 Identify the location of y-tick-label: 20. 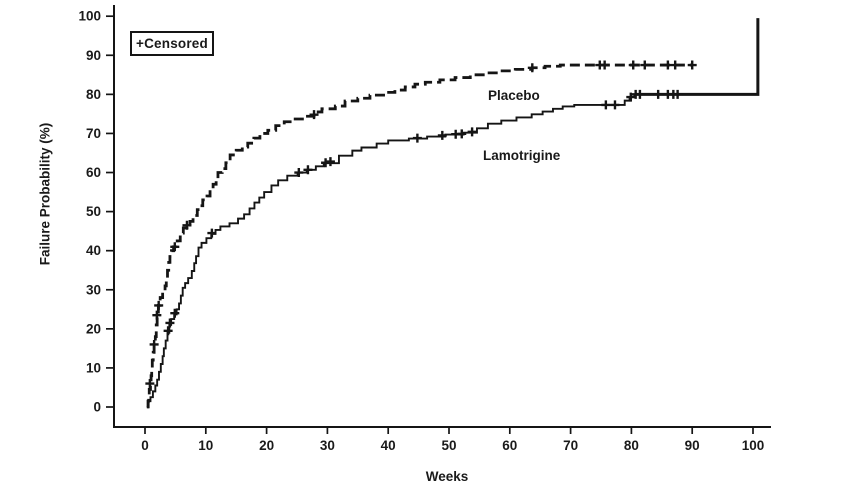
(93, 328).